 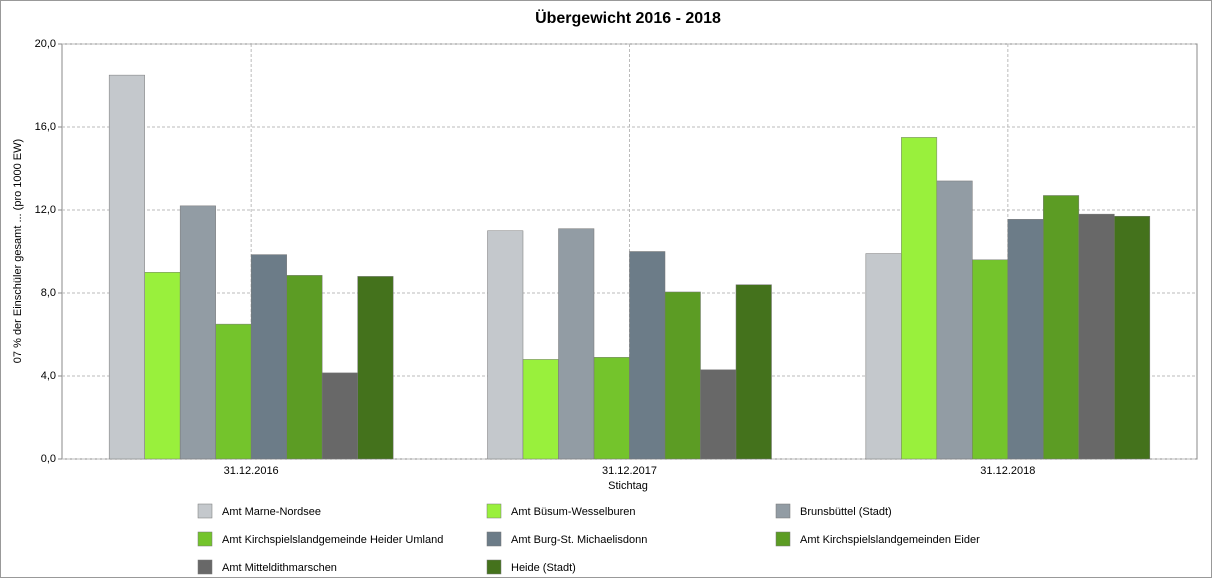 I want to click on legend-label: Amt Burg-St. Michaelisdonn, so click(x=579, y=540).